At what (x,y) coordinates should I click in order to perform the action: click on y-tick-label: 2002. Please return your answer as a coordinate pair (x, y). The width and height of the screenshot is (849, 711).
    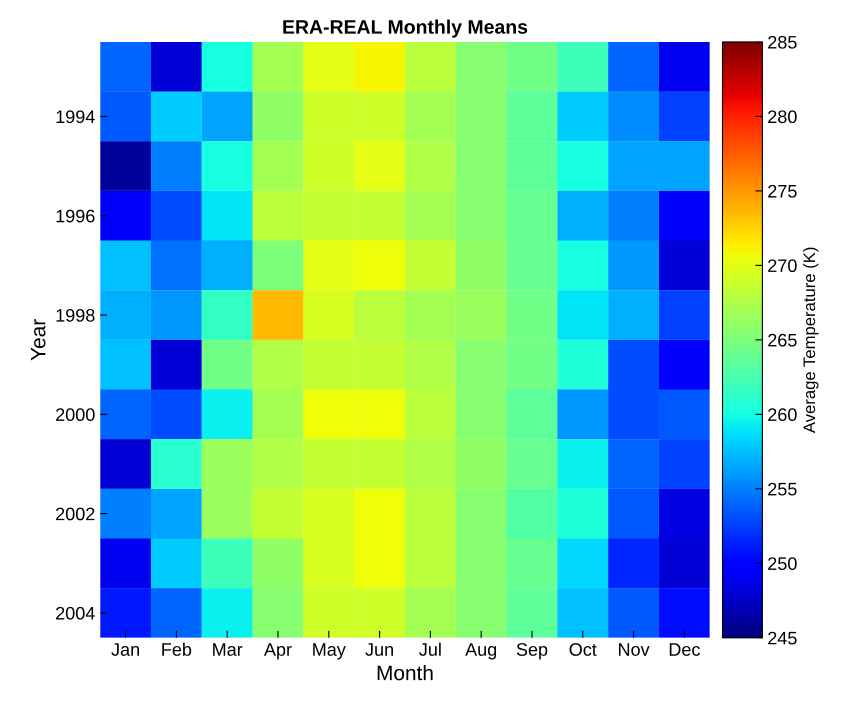
    Looking at the image, I should click on (75, 514).